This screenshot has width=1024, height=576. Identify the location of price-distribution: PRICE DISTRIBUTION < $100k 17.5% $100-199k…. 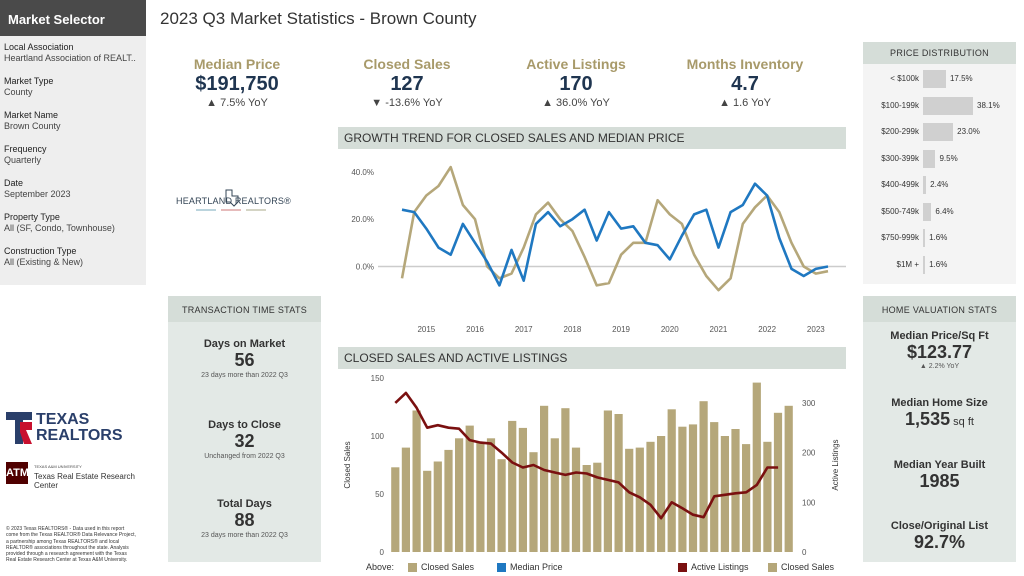
(939, 163).